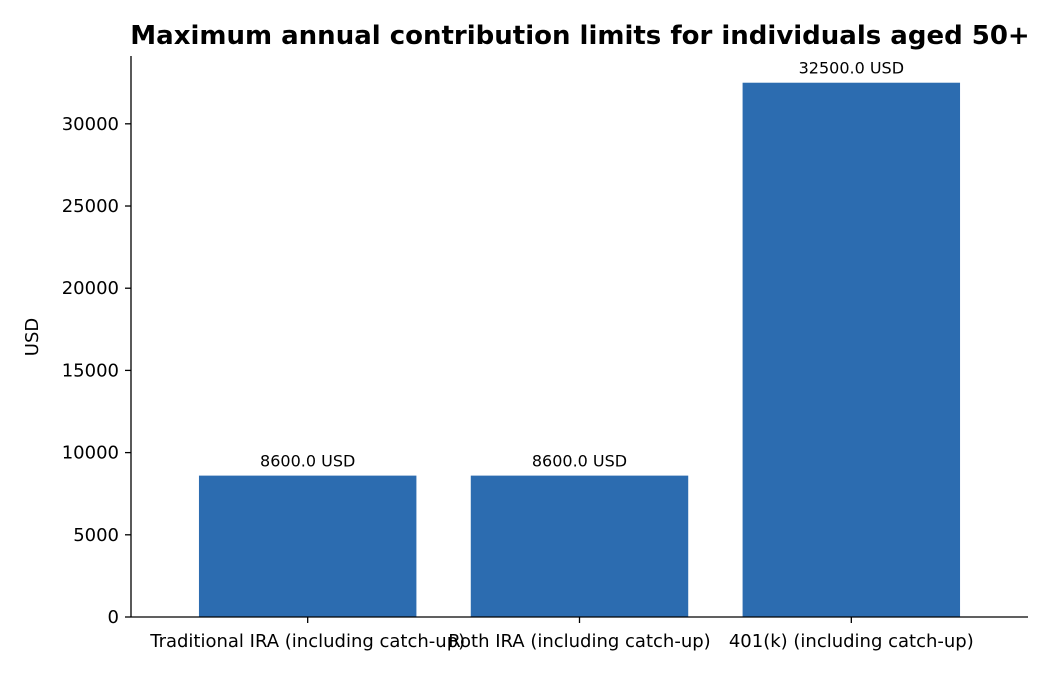 The width and height of the screenshot is (1050, 675). I want to click on bar-value-label: 32500.0 USD, so click(851, 68).